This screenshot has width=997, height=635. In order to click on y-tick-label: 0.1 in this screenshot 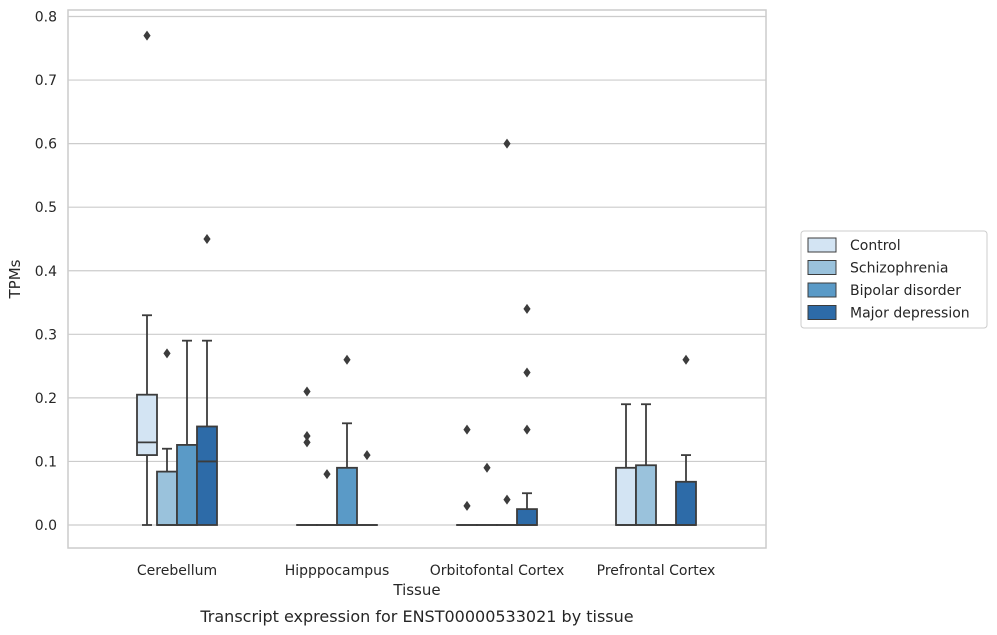, I will do `click(46, 462)`.